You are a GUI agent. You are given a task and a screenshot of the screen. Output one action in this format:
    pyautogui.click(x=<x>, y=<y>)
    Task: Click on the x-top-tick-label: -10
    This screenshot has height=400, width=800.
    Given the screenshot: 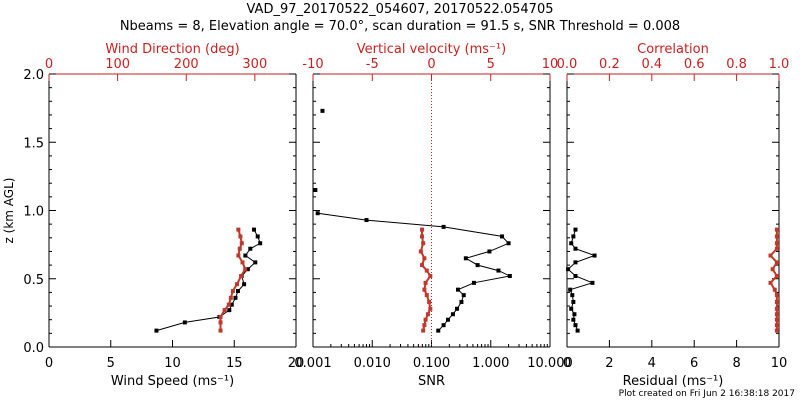 What is the action you would take?
    pyautogui.click(x=312, y=64)
    